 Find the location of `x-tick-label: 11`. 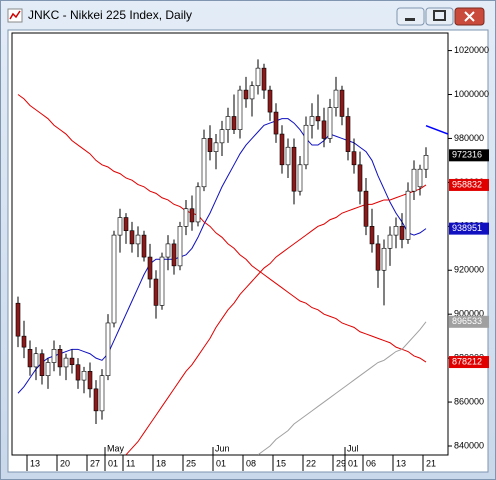

x-tick-label: 11 is located at coordinates (130, 463).